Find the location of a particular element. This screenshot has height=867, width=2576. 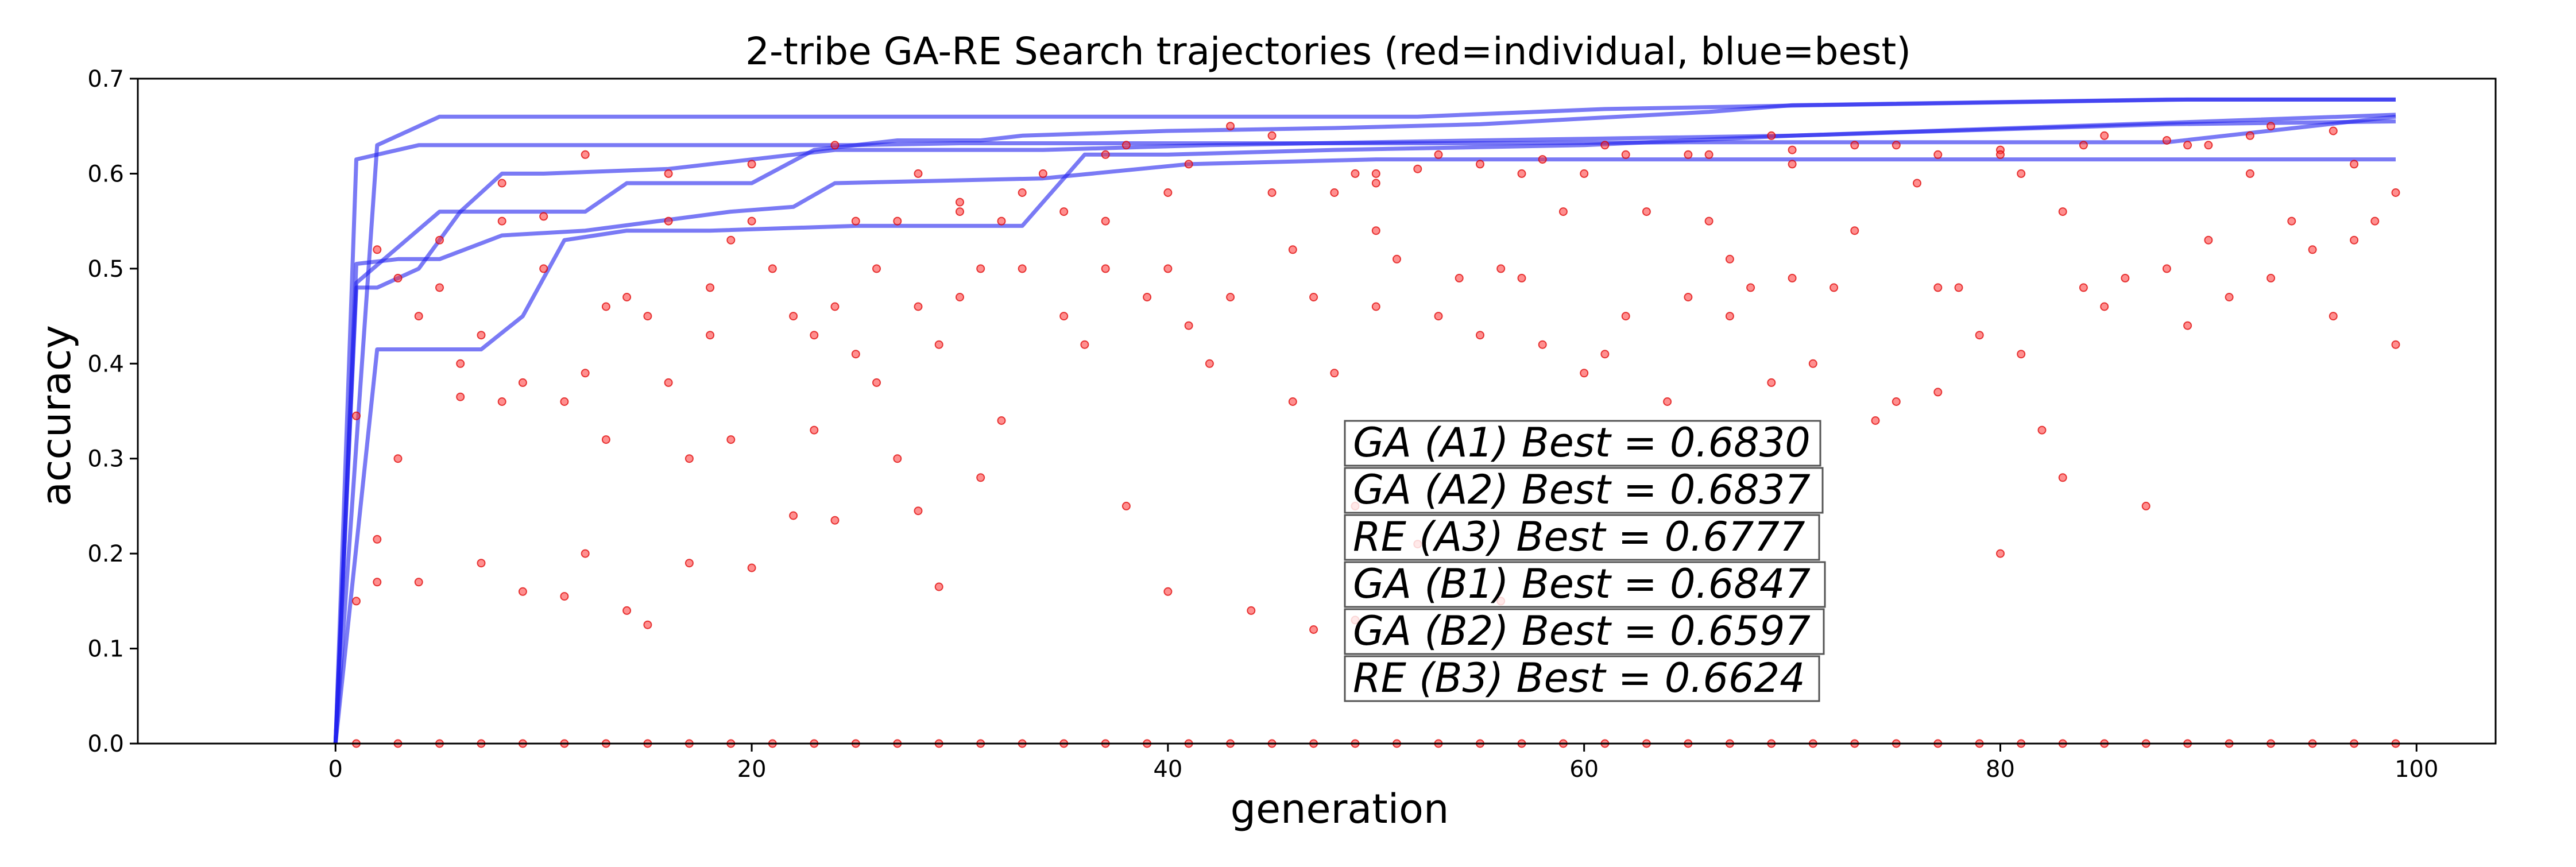

y-tick-label: 0.7 is located at coordinates (105, 79).